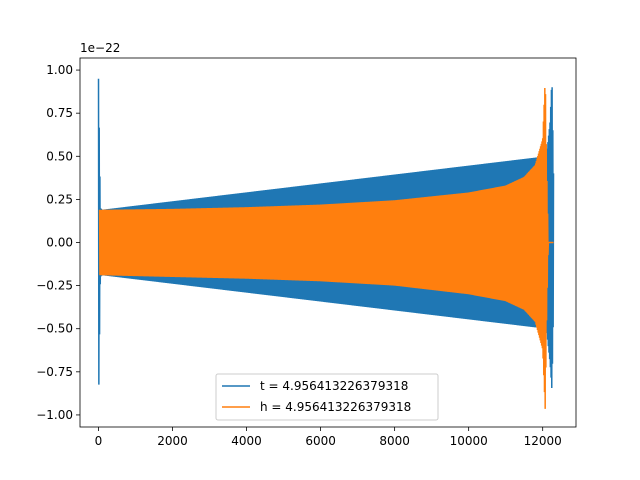  What do you see at coordinates (54, 286) in the screenshot?
I see `y-tick-label: −0.25` at bounding box center [54, 286].